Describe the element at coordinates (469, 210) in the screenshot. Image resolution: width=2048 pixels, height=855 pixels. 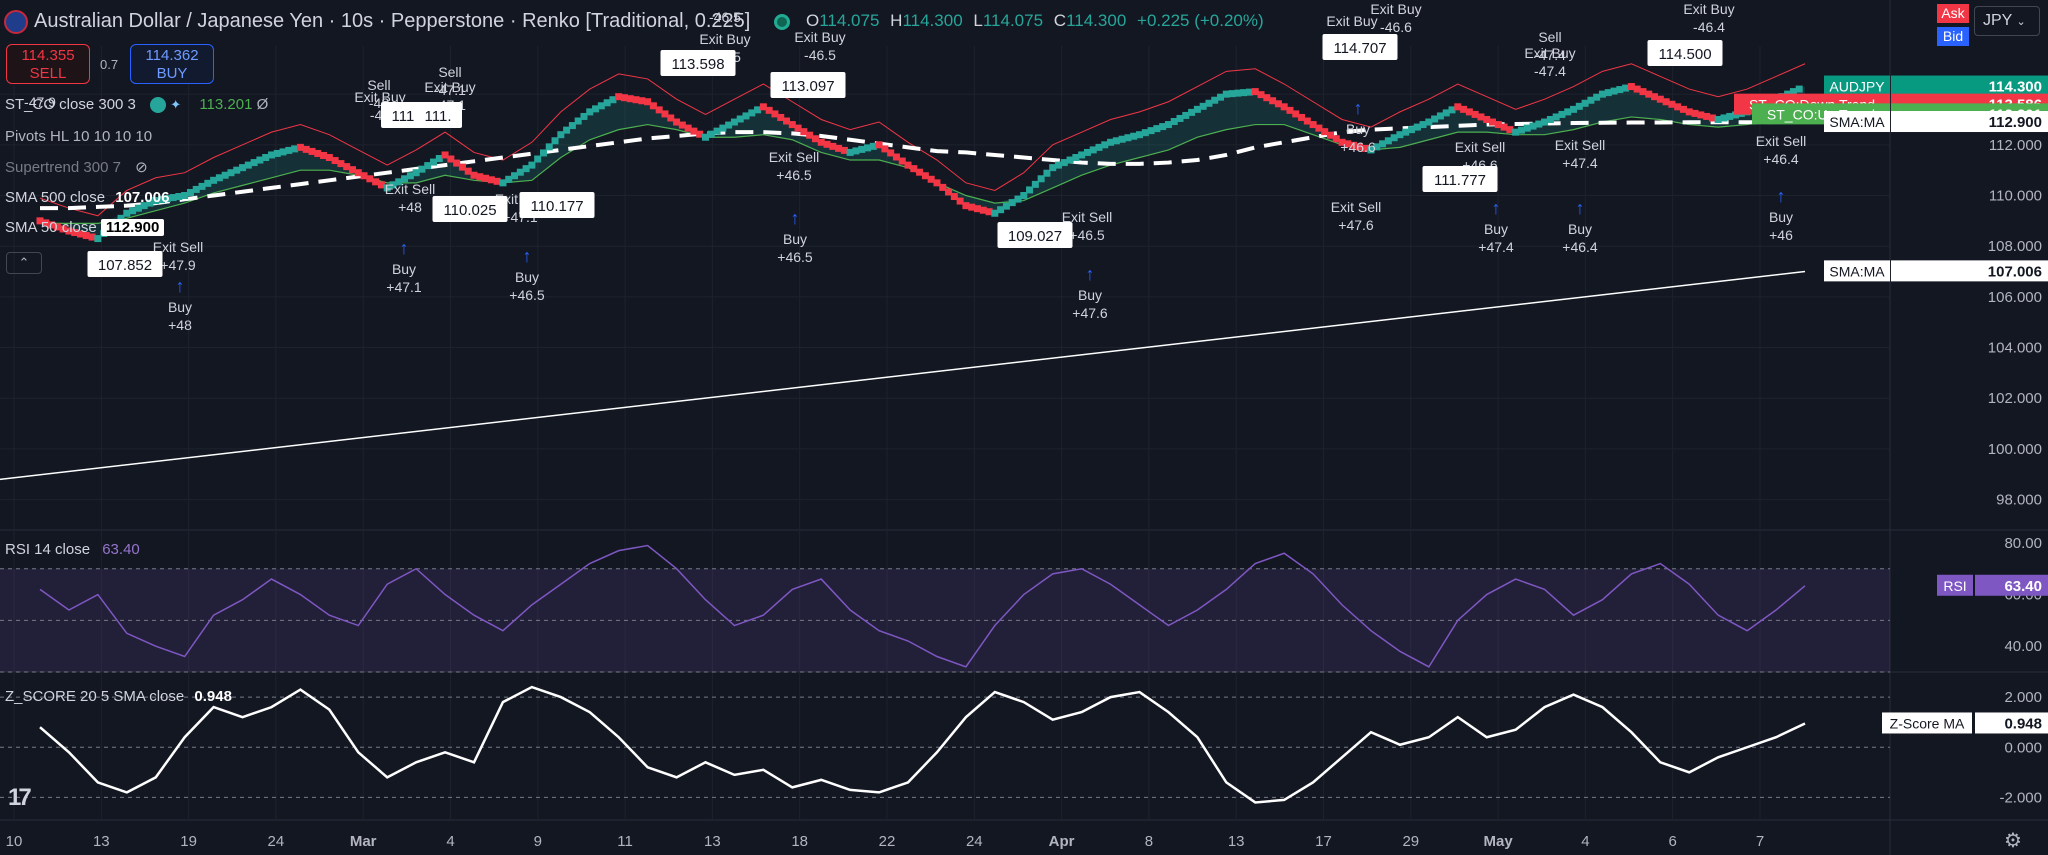
I see `pivot-label: 110.025` at that location.